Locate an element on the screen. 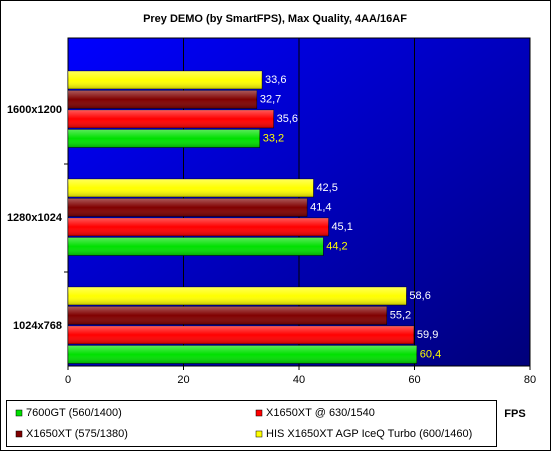 This screenshot has width=551, height=451. data-label: 42,5 is located at coordinates (326, 188).